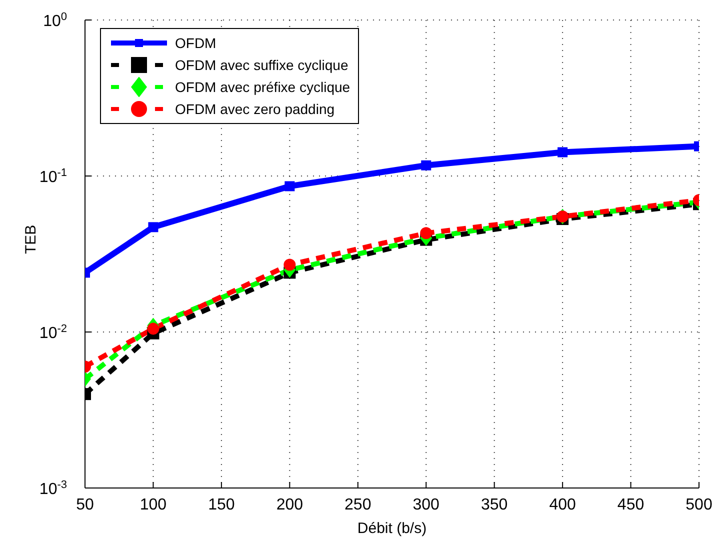 The height and width of the screenshot is (557, 715). Describe the element at coordinates (255, 109) in the screenshot. I see `legend-label: OFDM avec zero padding` at that location.